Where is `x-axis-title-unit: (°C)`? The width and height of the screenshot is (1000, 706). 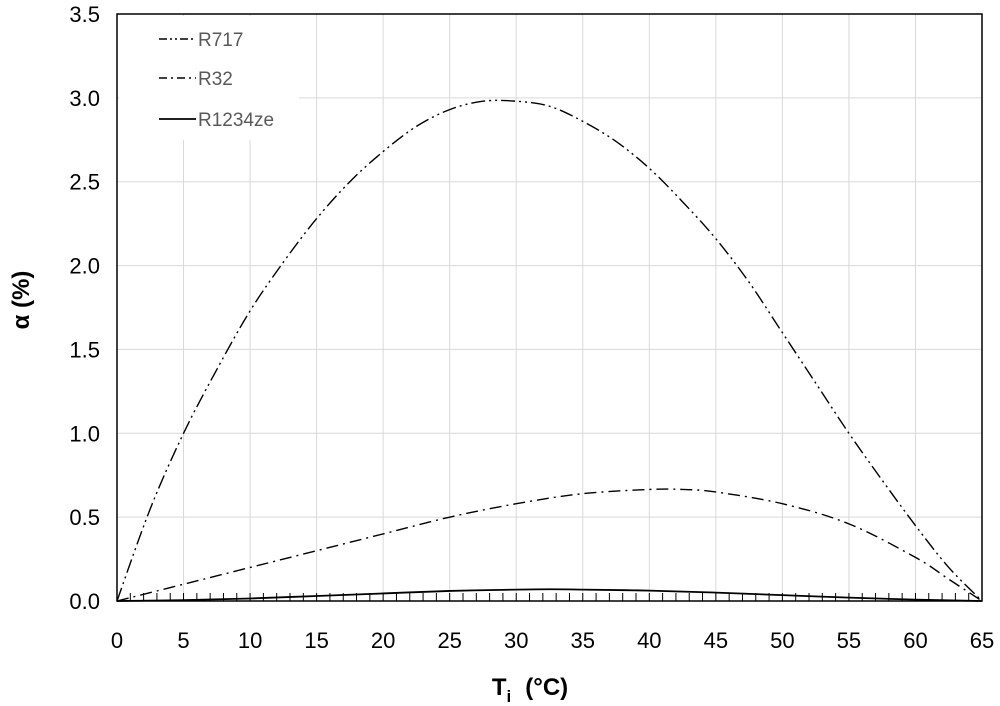
x-axis-title-unit: (°C) is located at coordinates (546, 687).